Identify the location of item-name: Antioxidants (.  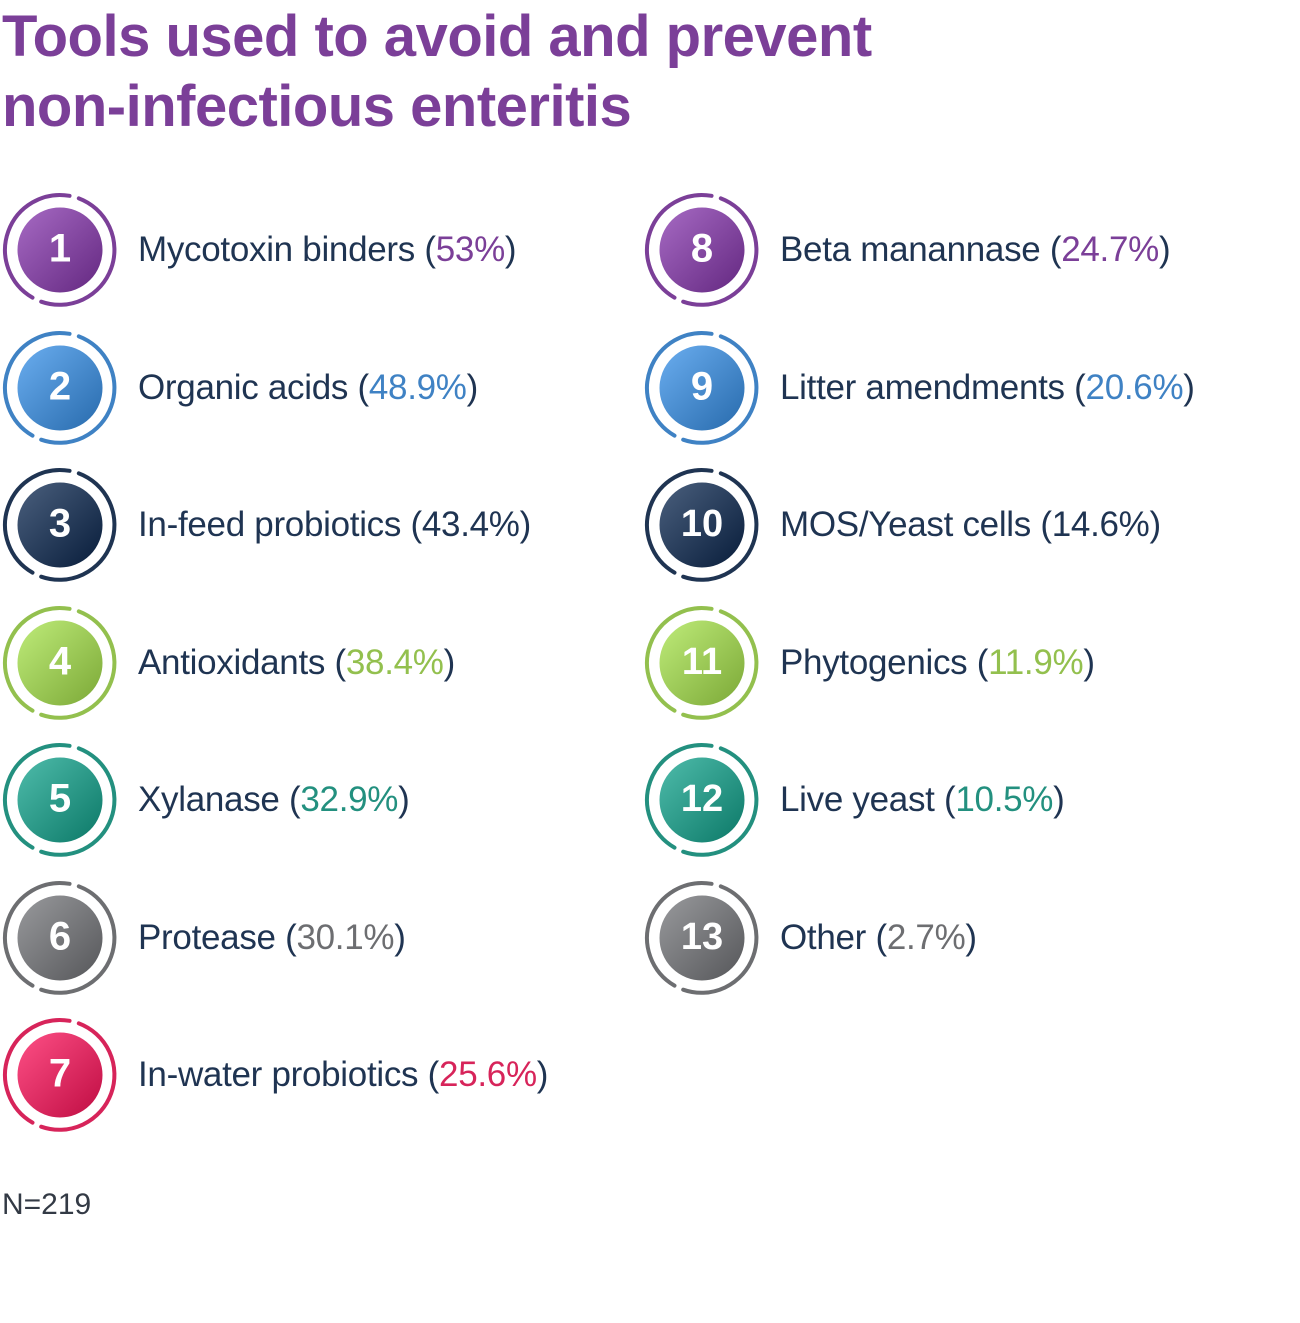
(242, 662).